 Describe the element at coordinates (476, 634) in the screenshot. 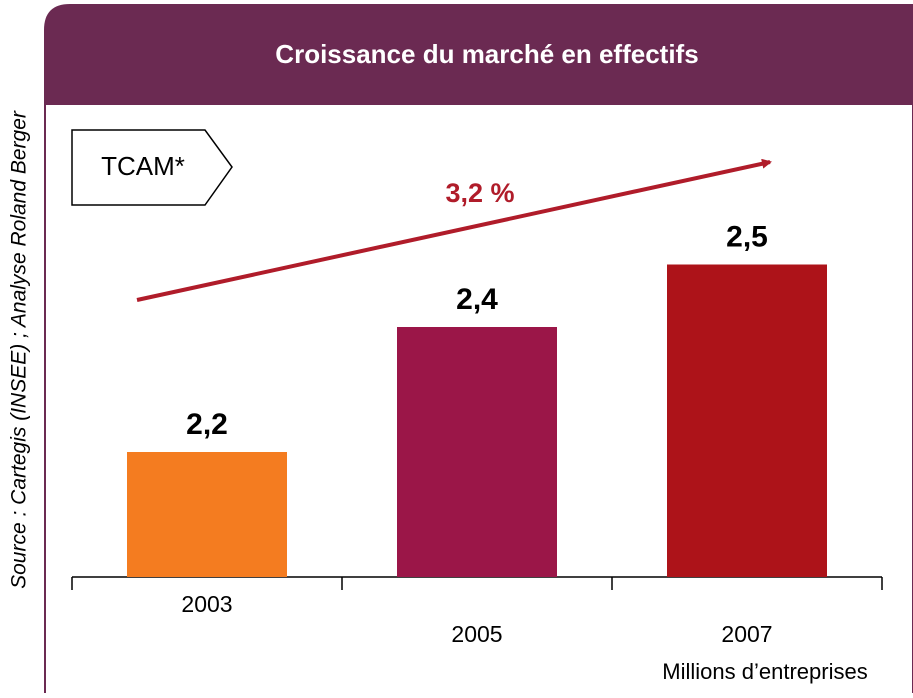

I see `x-tick-label: 2005` at that location.